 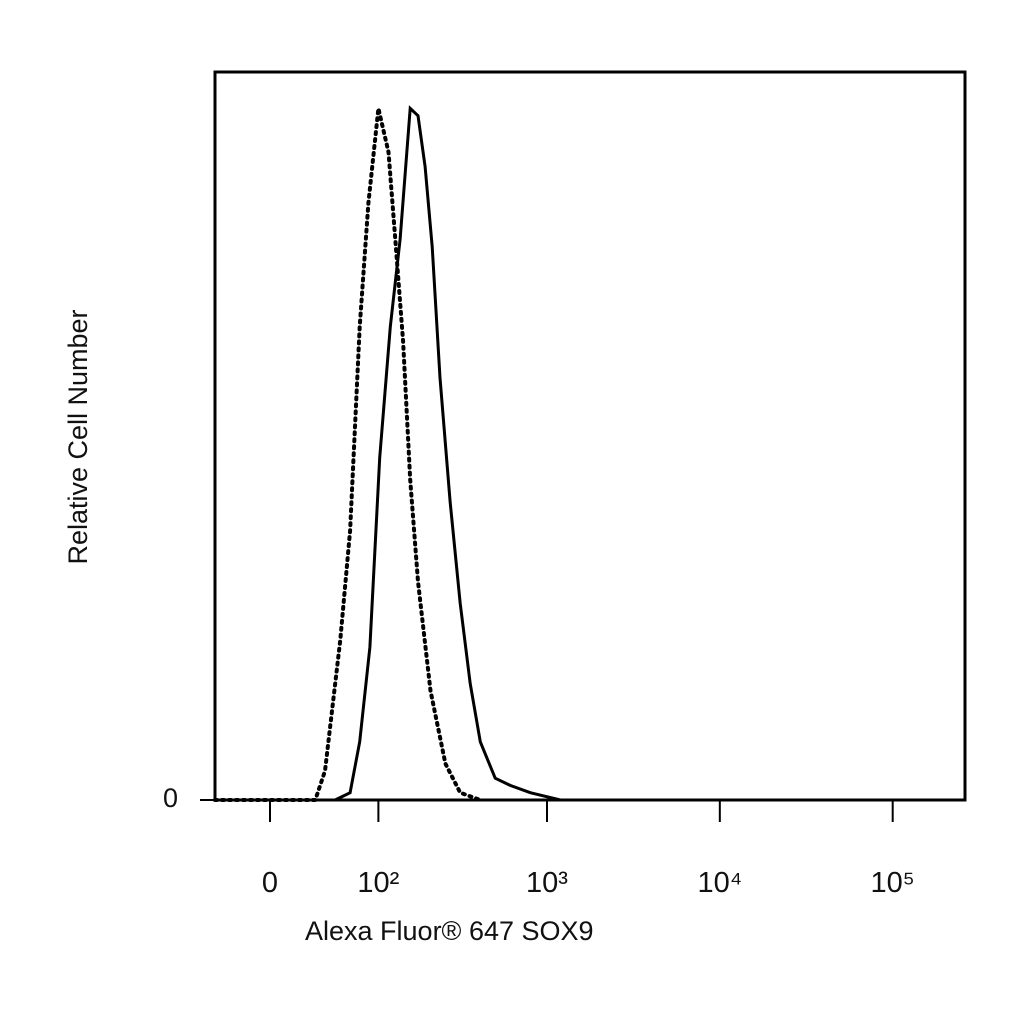 I want to click on x-axis-label: Alexa Fluor® 647 SOX9, so click(x=449, y=931).